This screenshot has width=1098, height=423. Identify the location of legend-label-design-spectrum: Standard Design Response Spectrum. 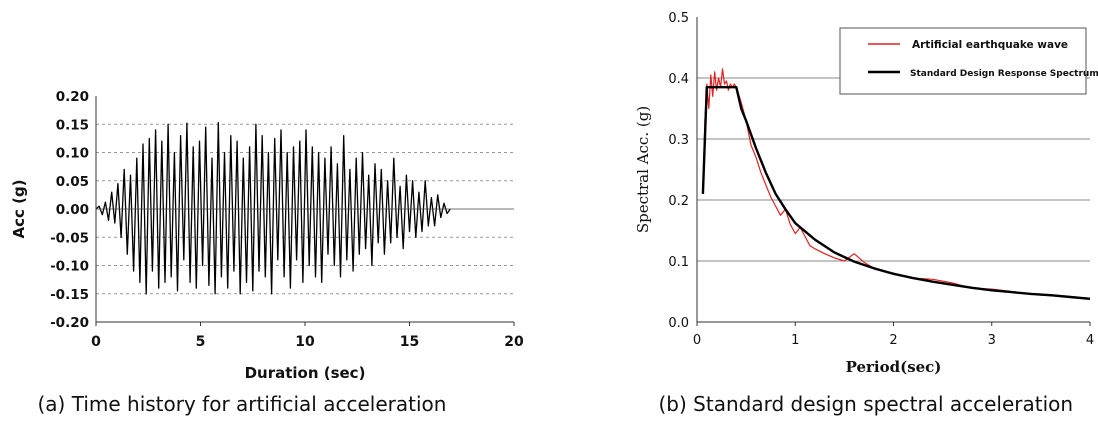
(1004, 74).